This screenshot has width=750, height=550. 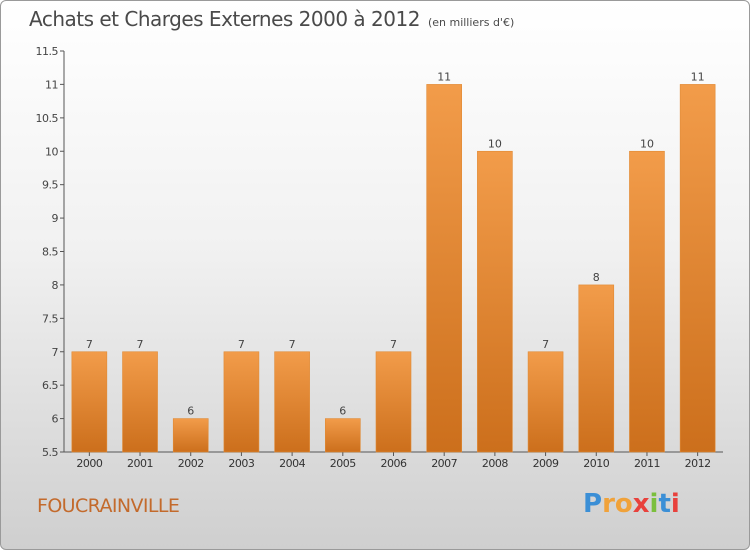 What do you see at coordinates (224, 19) in the screenshot?
I see `chart-title: Achats et Charges Externes 2000 à 2012` at bounding box center [224, 19].